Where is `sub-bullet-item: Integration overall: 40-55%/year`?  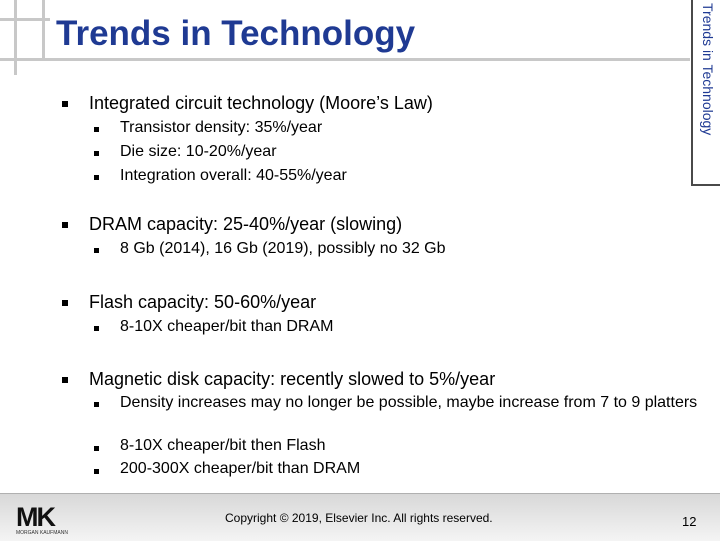
sub-bullet-item: Integration overall: 40-55%/year is located at coordinates (233, 175).